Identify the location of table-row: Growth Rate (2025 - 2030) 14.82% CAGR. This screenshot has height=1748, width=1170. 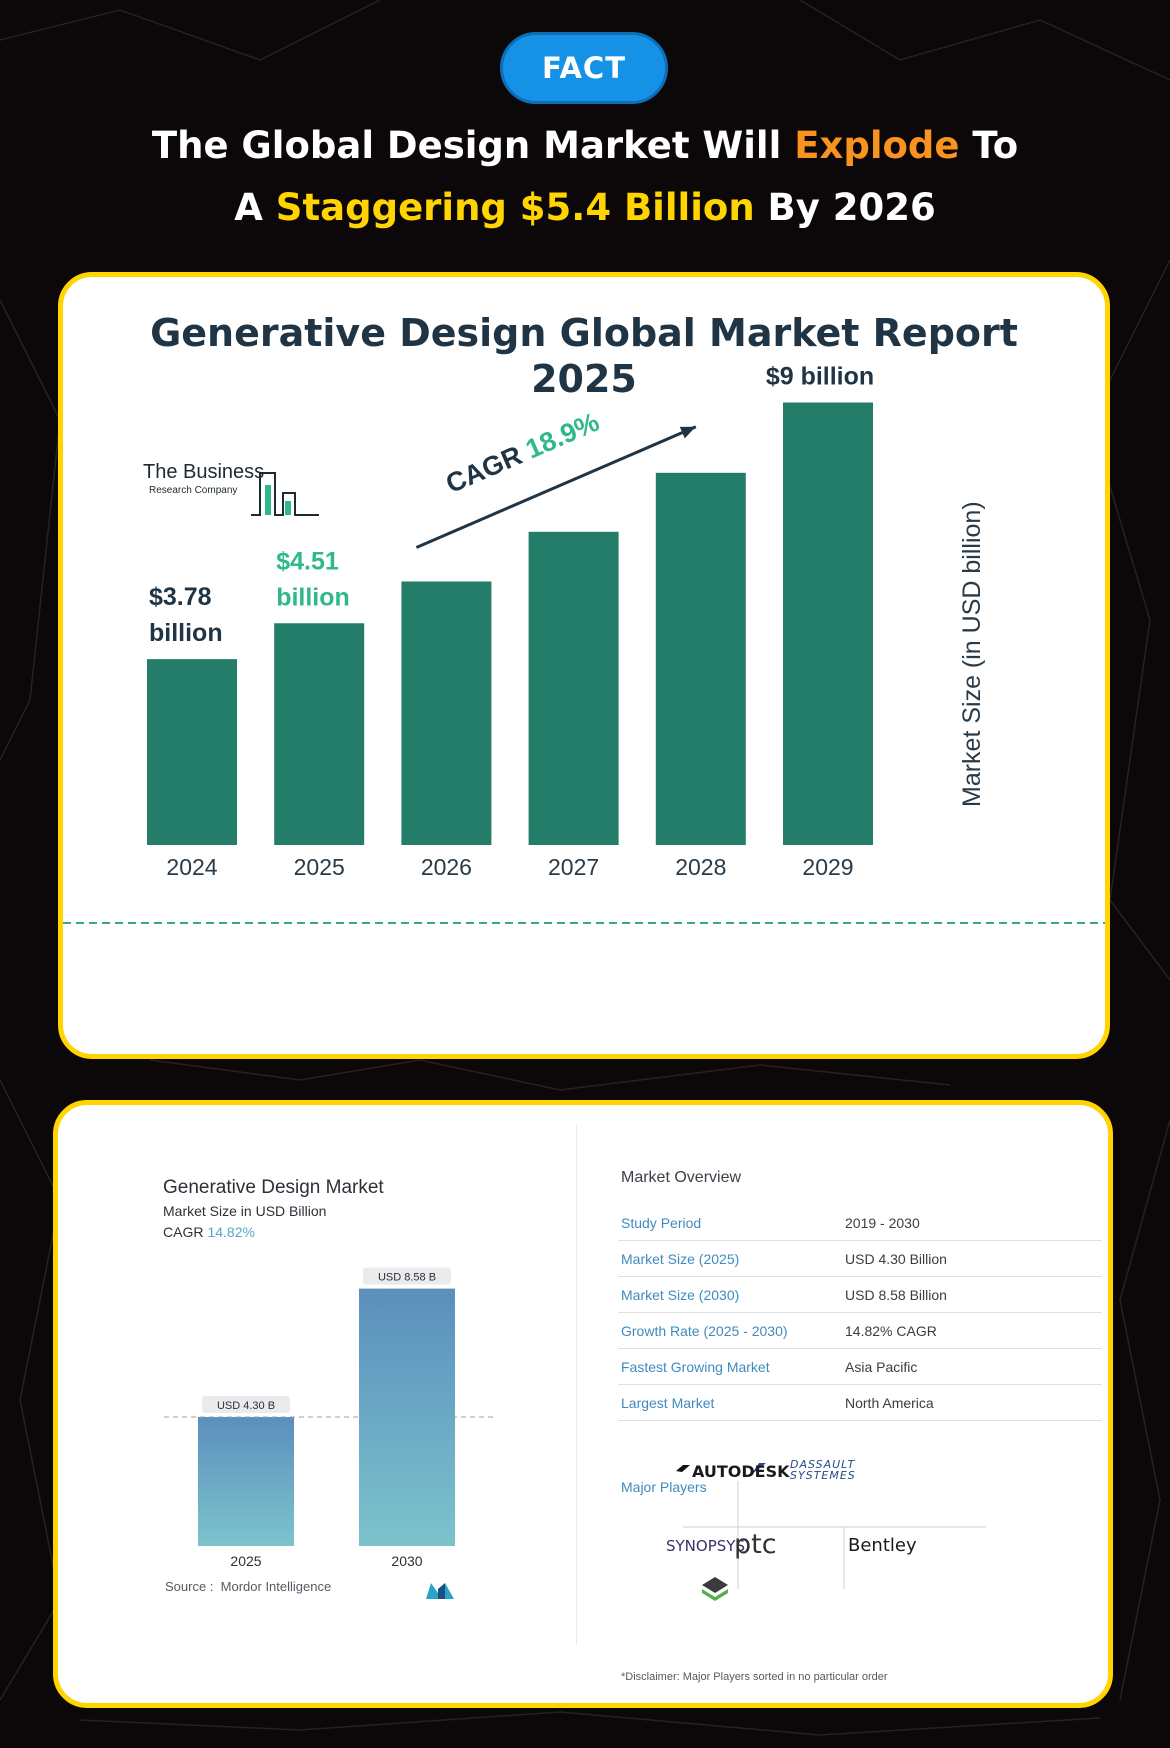
(860, 1331).